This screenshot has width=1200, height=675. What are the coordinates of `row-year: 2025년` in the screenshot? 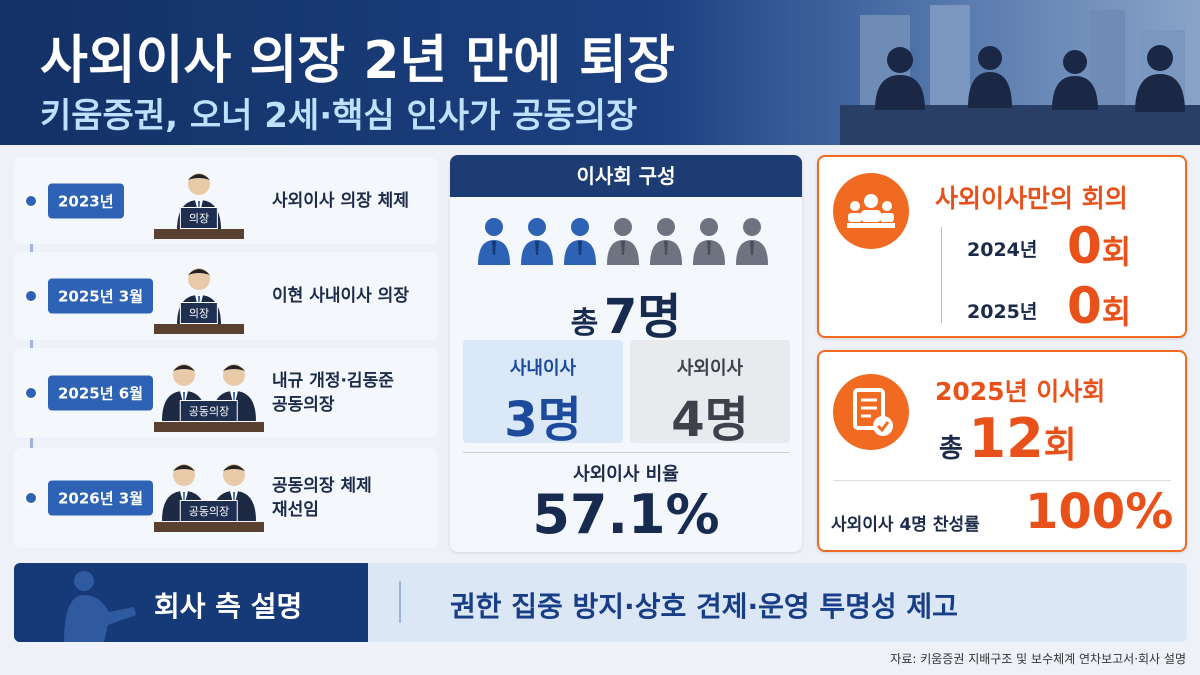 It's located at (1002, 312).